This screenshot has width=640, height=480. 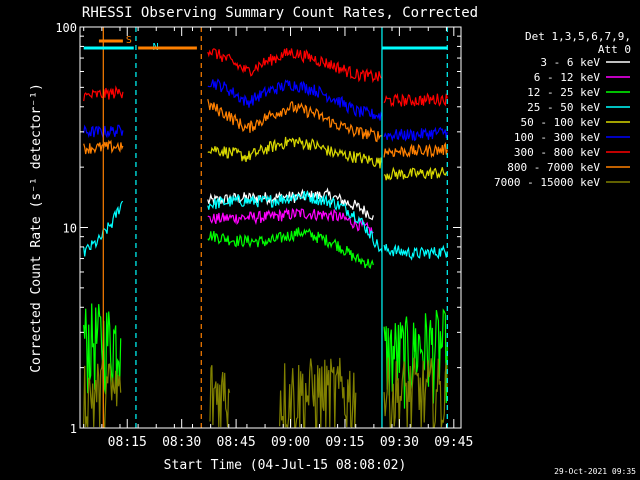 I want to click on legend-header-1: Det 1,3,5,6,7,9,, so click(x=578, y=36).